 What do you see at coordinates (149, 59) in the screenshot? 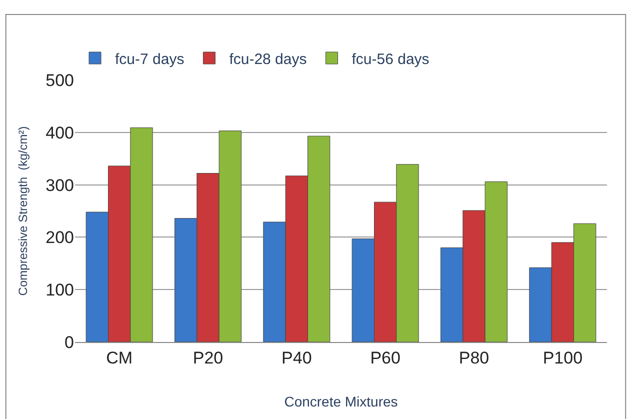
I see `legend-label: fcu-7 days` at bounding box center [149, 59].